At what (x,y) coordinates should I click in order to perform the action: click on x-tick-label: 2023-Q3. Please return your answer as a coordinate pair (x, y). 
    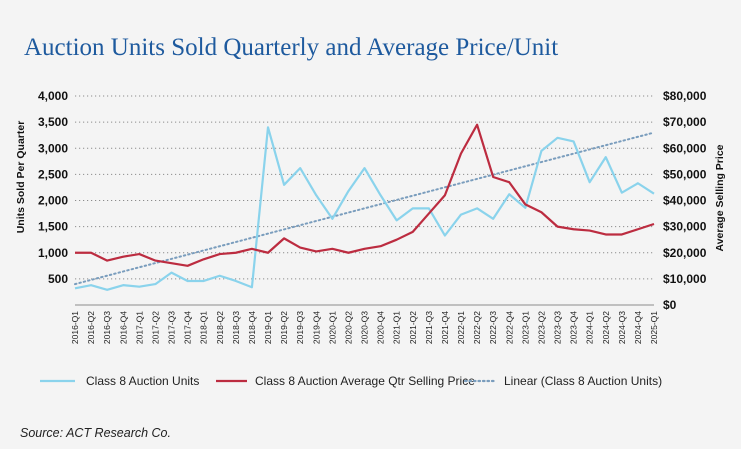
    Looking at the image, I should click on (558, 327).